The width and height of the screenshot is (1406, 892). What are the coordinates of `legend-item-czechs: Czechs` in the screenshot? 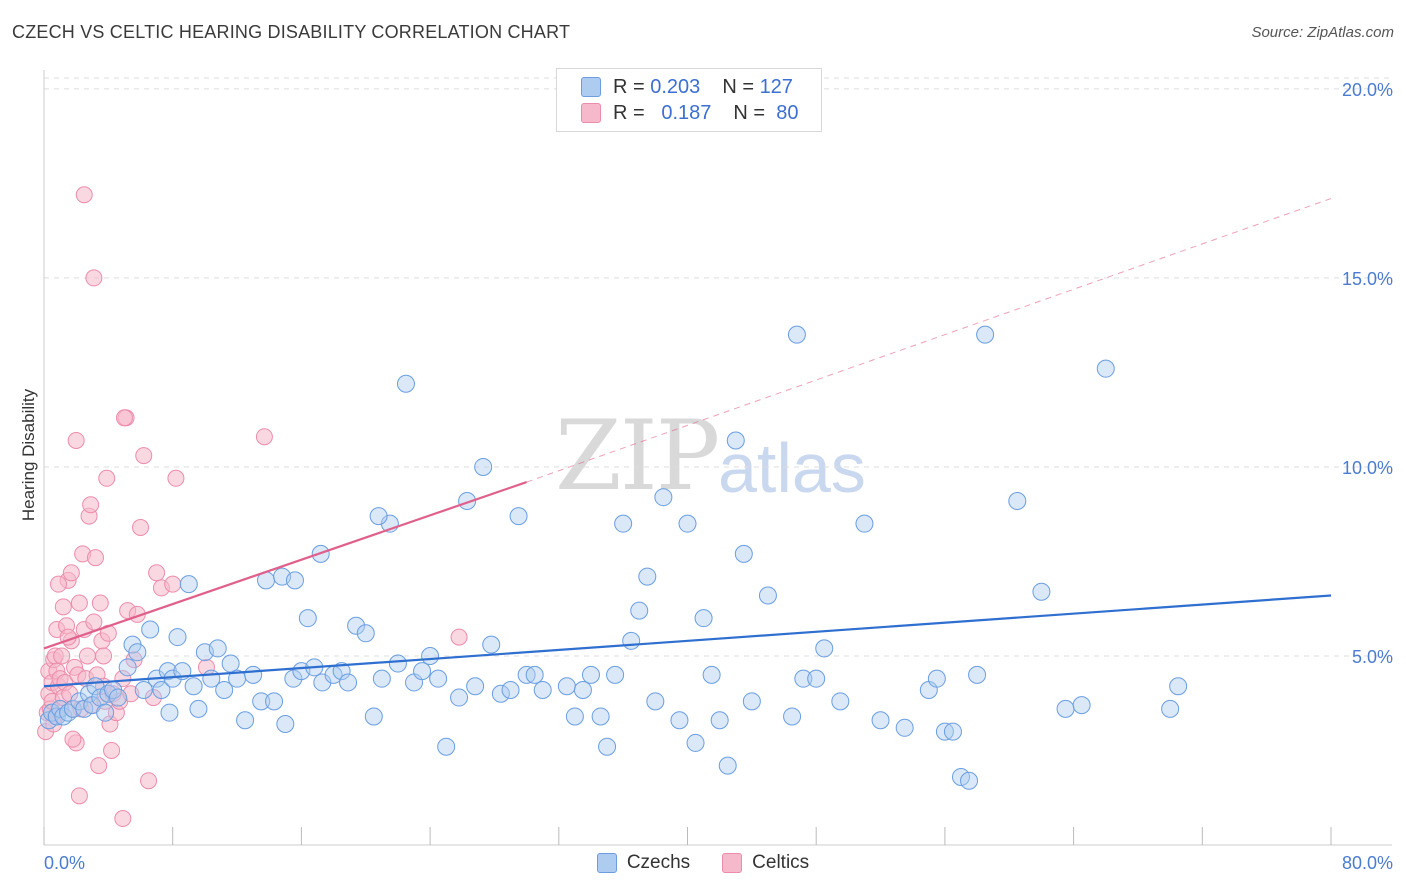 It's located at (643, 863).